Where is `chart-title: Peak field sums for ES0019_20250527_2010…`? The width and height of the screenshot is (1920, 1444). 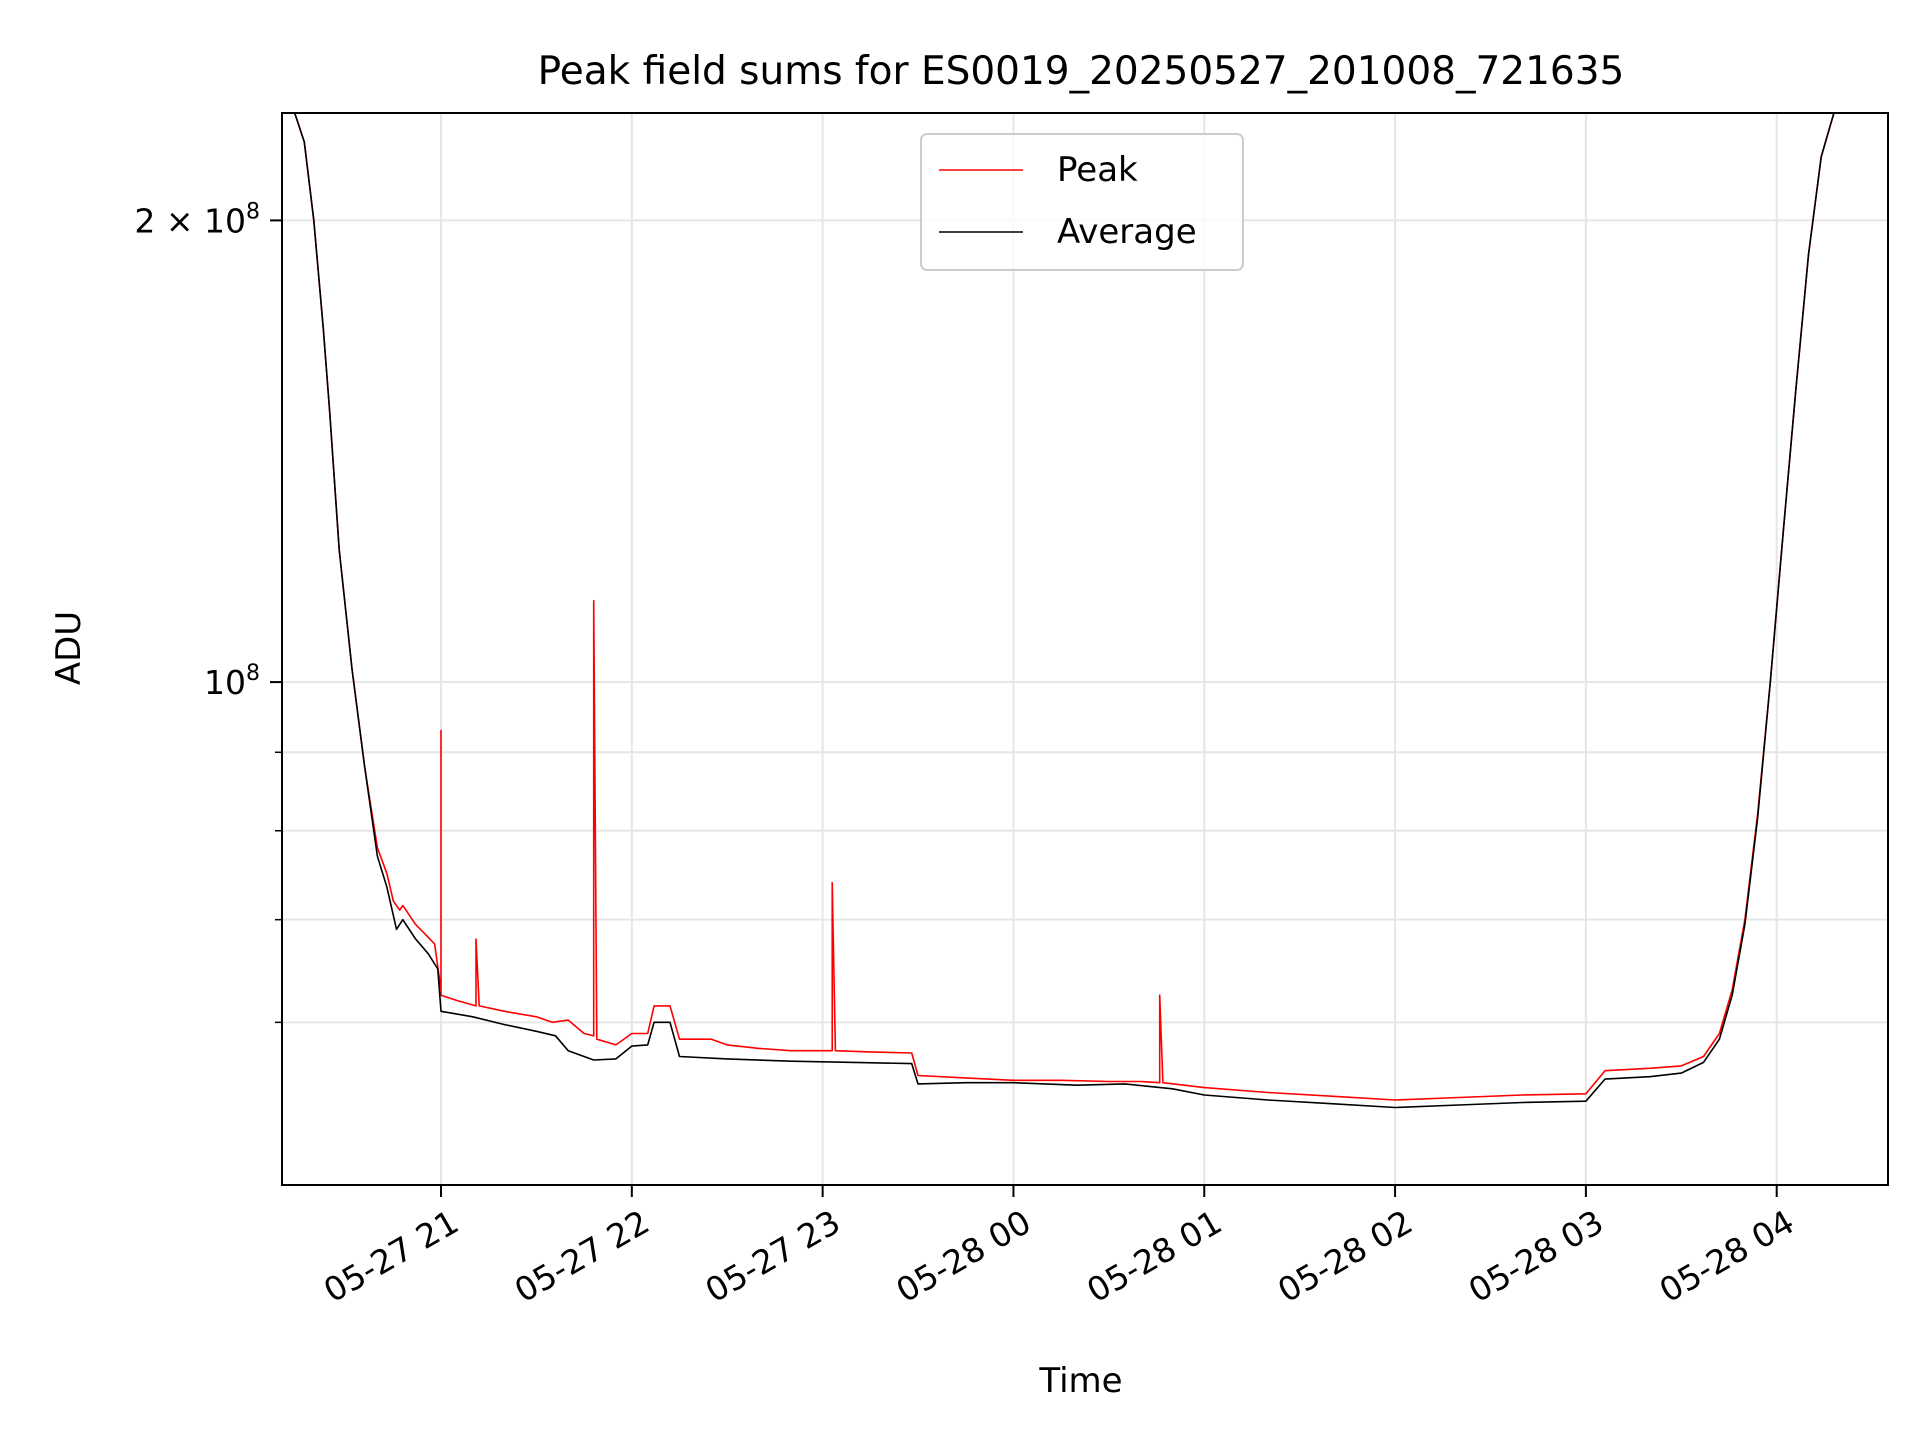 chart-title: Peak field sums for ES0019_20250527_2010… is located at coordinates (1081, 71).